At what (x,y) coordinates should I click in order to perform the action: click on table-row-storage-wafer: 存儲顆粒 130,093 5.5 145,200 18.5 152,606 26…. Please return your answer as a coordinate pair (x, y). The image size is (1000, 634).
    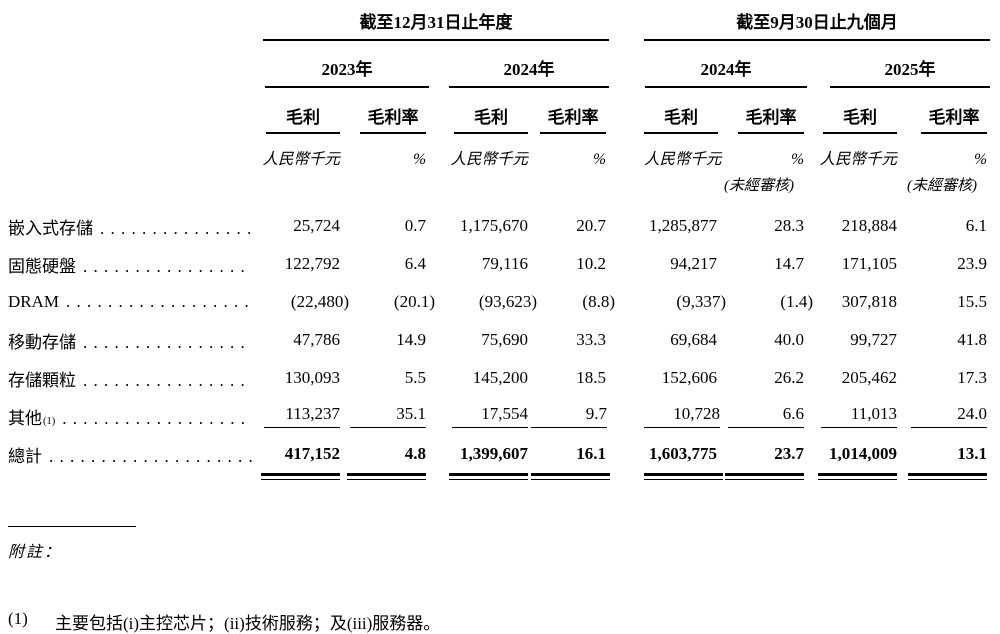
    Looking at the image, I should click on (499, 378).